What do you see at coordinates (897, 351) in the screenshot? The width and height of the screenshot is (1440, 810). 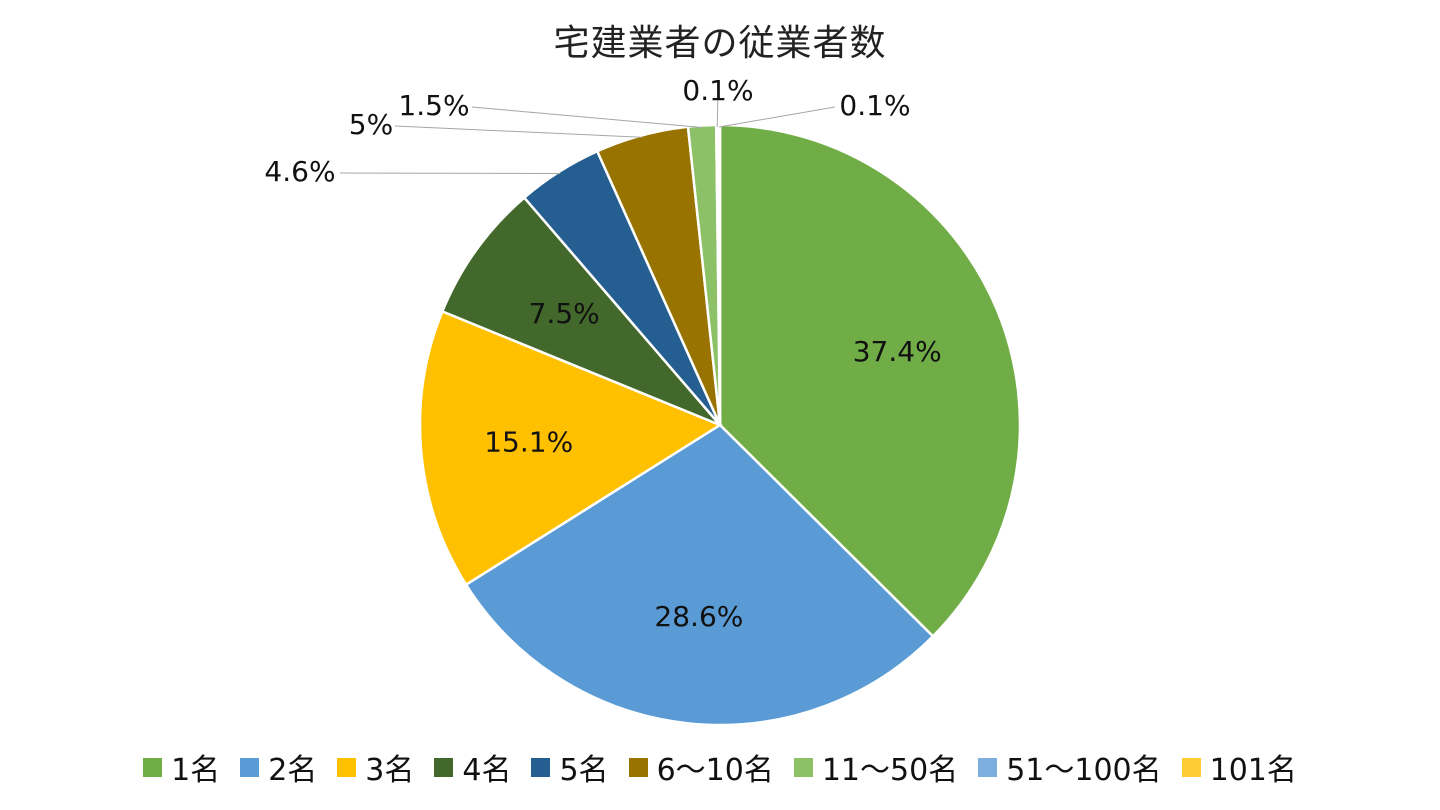 I see `data-label: 37.4%` at bounding box center [897, 351].